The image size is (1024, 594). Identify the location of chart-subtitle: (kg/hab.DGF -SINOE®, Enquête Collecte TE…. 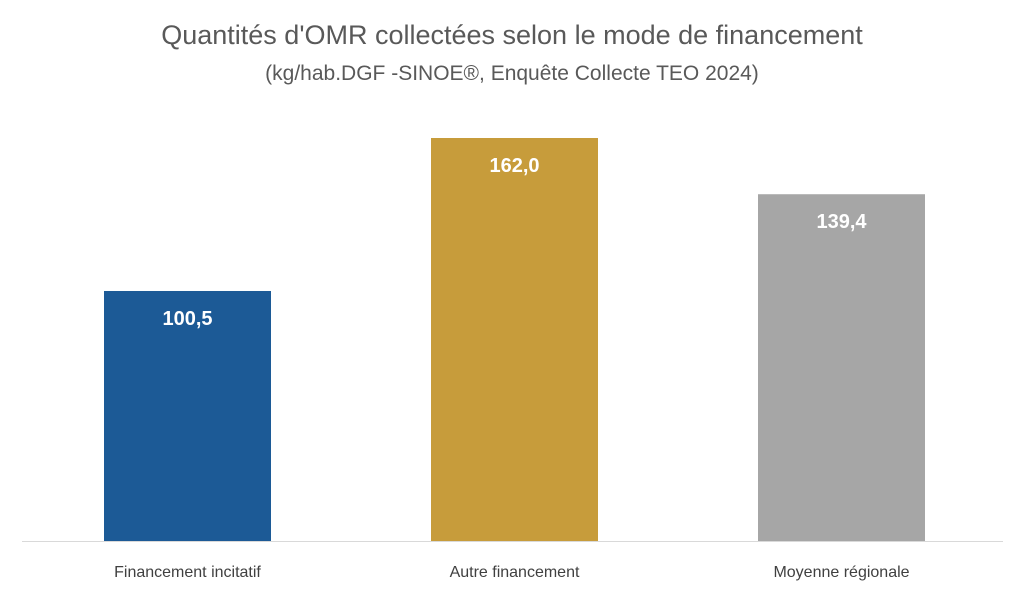
(512, 73).